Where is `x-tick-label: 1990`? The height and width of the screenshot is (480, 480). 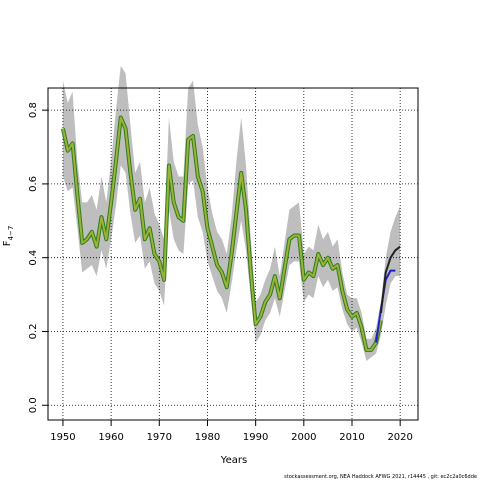
x-tick-label: 1990 is located at coordinates (255, 437).